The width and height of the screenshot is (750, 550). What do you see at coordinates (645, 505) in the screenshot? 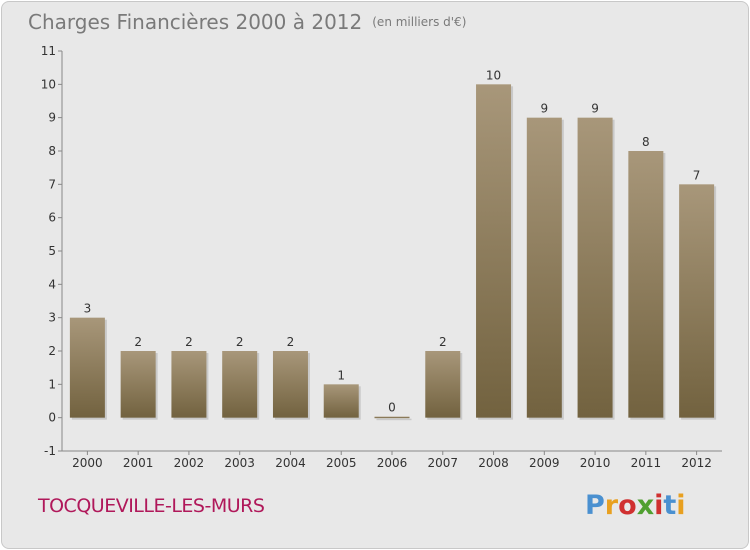
I see `logo-letter: x` at bounding box center [645, 505].